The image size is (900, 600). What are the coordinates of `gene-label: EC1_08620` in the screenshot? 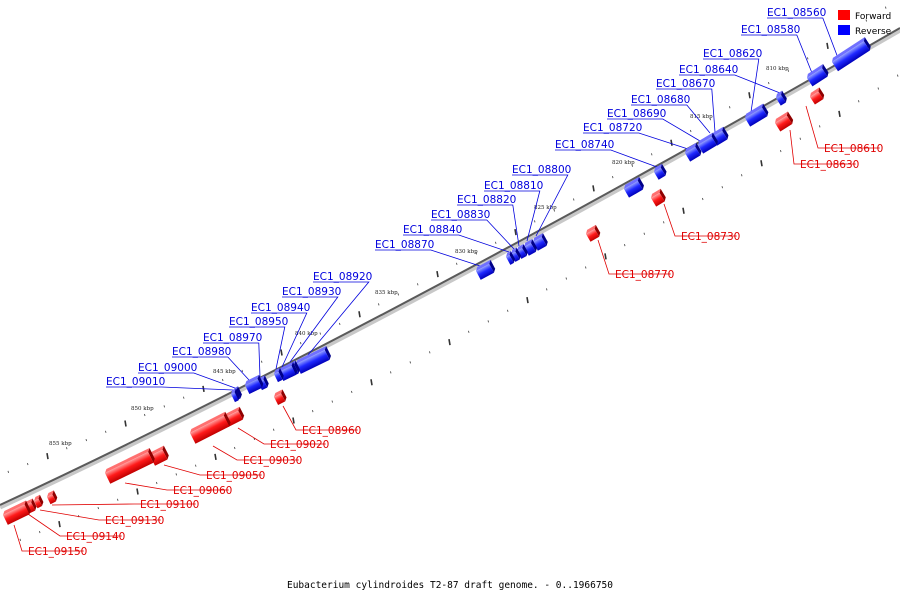 It's located at (732, 54).